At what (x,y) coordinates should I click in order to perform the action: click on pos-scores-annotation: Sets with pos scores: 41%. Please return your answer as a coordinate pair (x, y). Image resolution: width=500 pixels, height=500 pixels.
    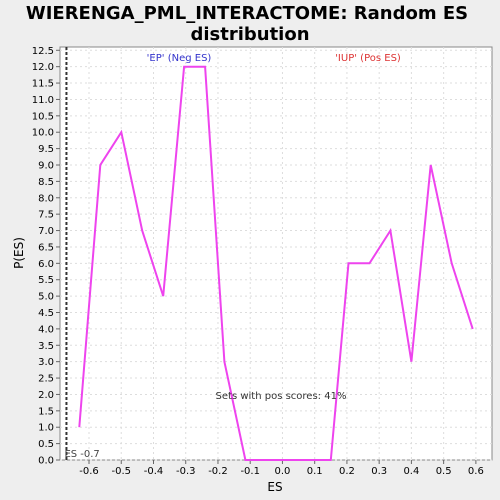
    Looking at the image, I should click on (281, 396).